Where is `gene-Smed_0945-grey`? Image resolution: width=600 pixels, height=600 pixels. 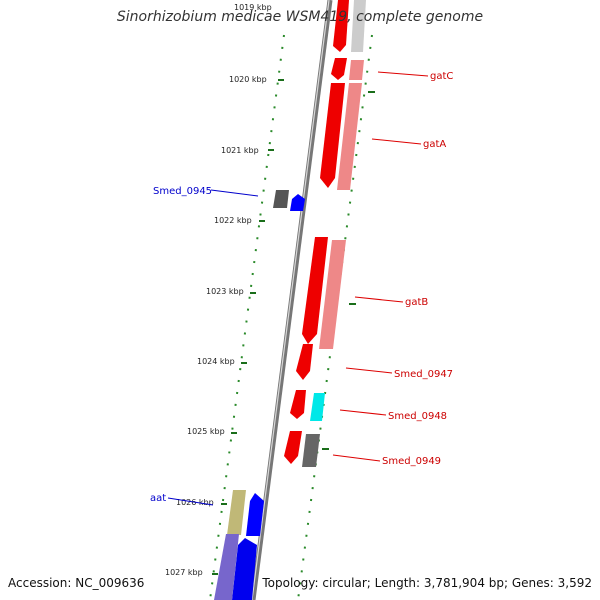
gene-Smed_0945-grey is located at coordinates (281, 199).